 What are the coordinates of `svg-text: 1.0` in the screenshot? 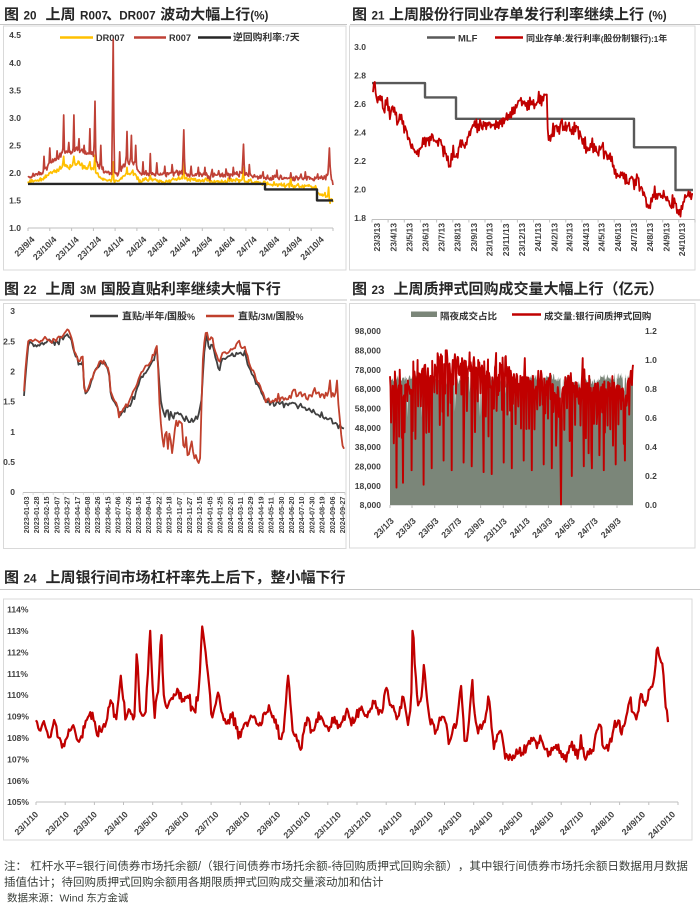 It's located at (15, 228).